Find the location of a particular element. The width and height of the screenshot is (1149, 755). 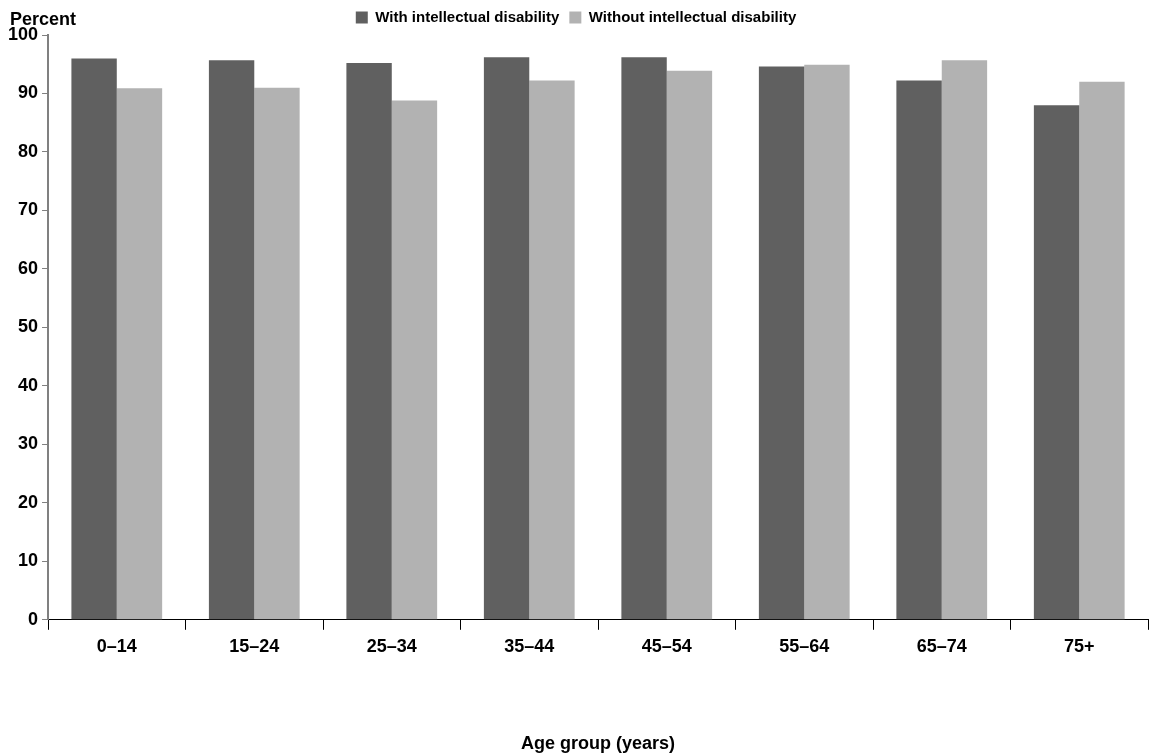

x-tick-label: 55–64 is located at coordinates (804, 645).